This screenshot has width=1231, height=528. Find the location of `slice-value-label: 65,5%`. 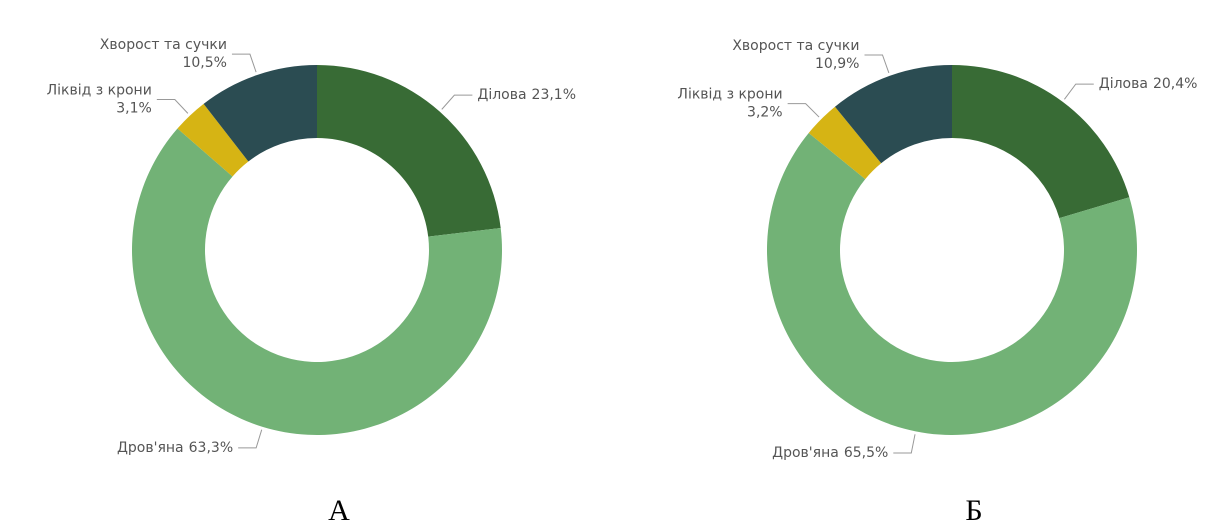

slice-value-label: 65,5% is located at coordinates (866, 453).